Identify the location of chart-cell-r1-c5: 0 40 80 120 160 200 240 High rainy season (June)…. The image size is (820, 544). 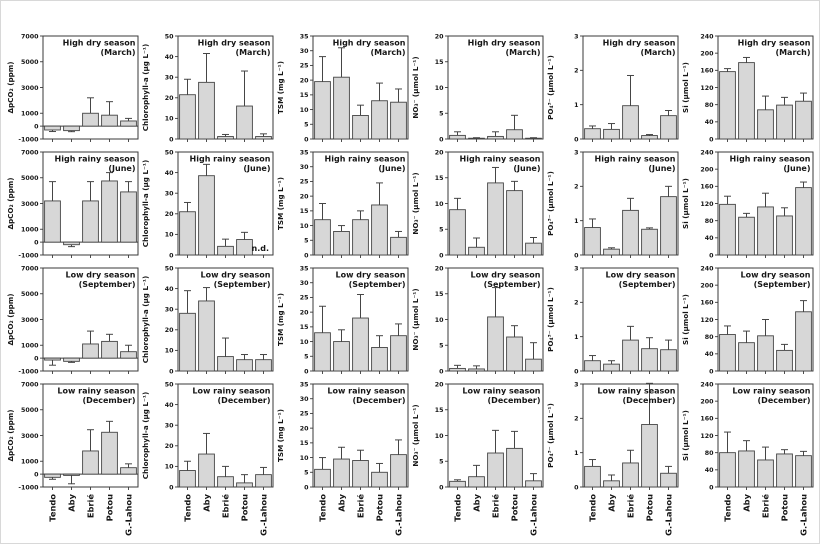
(747, 202).